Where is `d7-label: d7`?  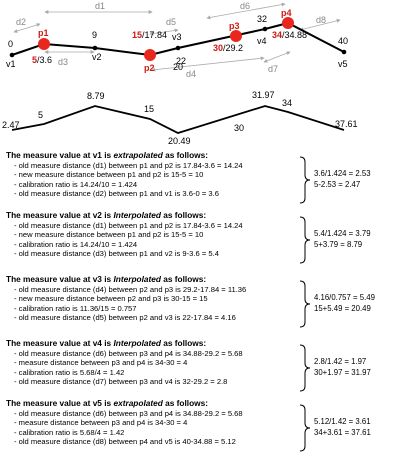
d7-label: d7 is located at coordinates (273, 69).